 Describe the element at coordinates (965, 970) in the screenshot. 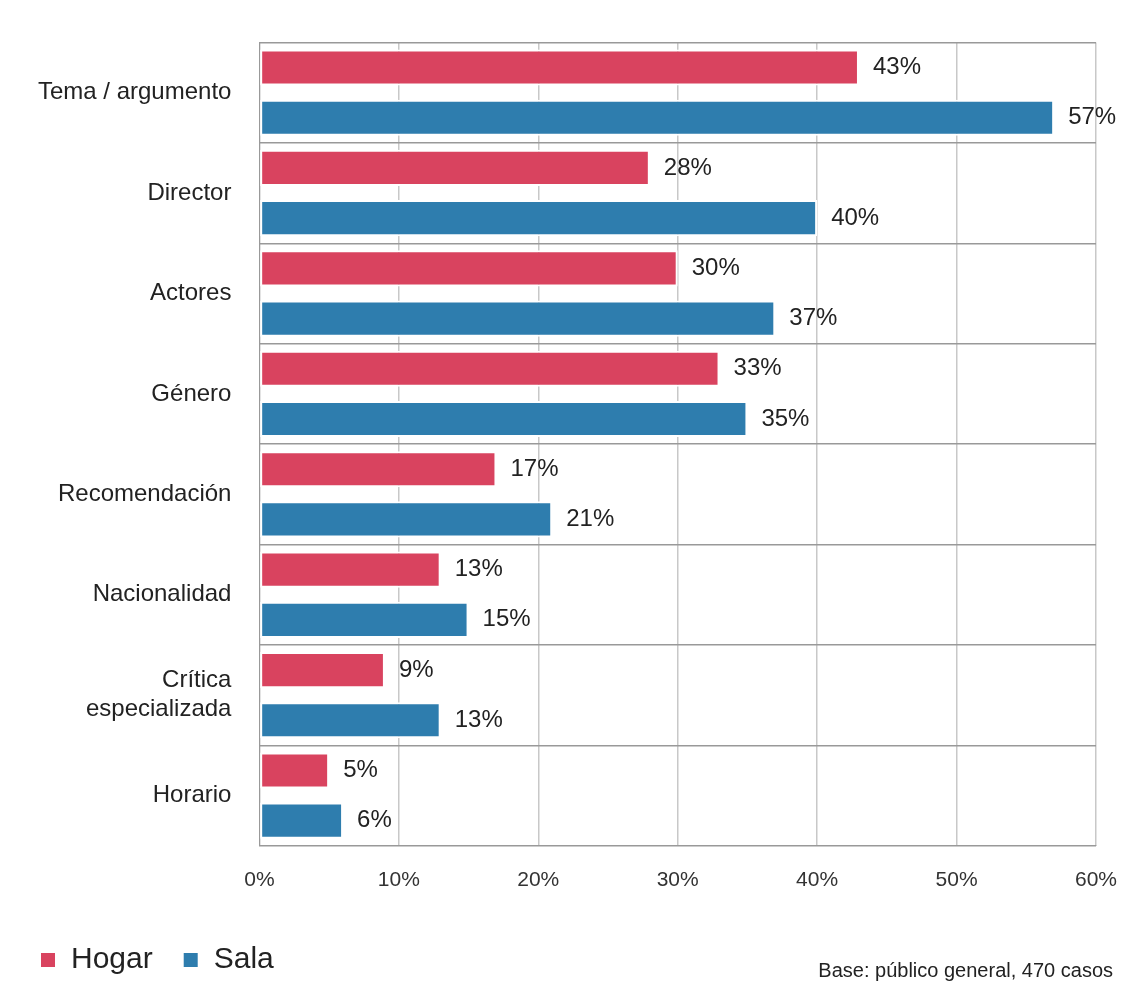

I see `text: Base: público general, 470 casos` at that location.